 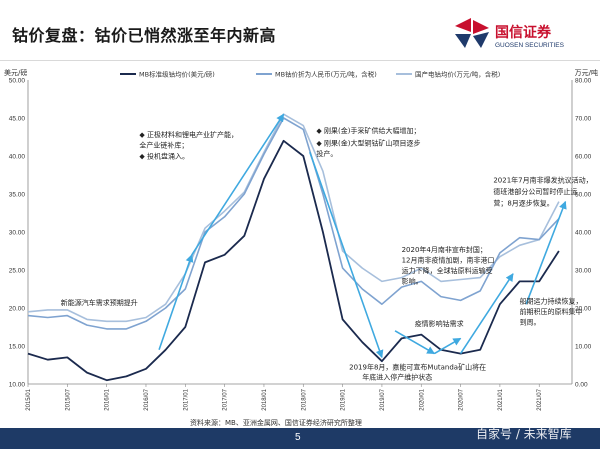 What do you see at coordinates (448, 259) in the screenshot?
I see `chart-annotation: 12月南非疫情加剧，南非港口` at bounding box center [448, 259].